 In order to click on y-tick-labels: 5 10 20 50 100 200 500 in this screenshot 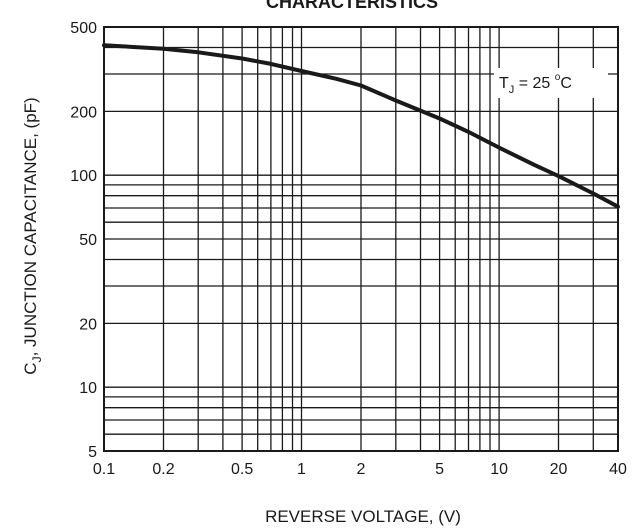, I will do `click(83, 240)`.